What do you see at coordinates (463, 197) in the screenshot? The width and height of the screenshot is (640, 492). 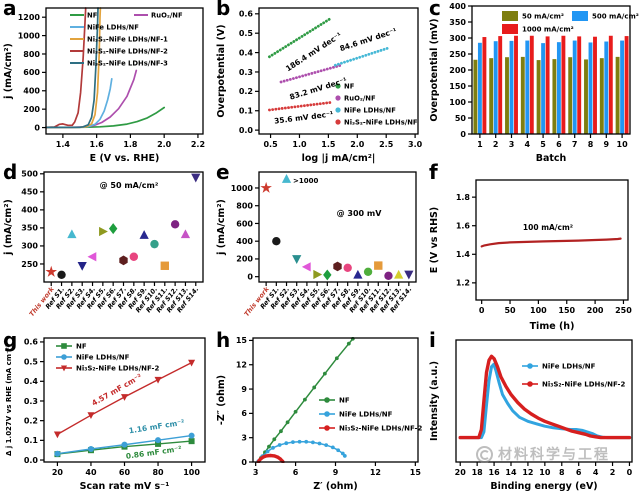 I see `svg-text: 1.8` at bounding box center [463, 197].